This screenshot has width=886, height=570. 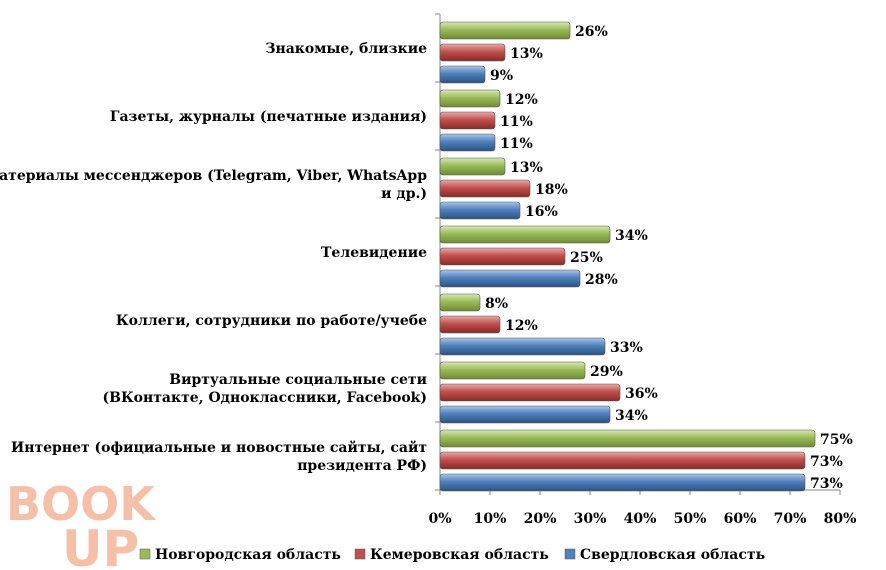 I want to click on data-label: 18%, so click(x=551, y=190).